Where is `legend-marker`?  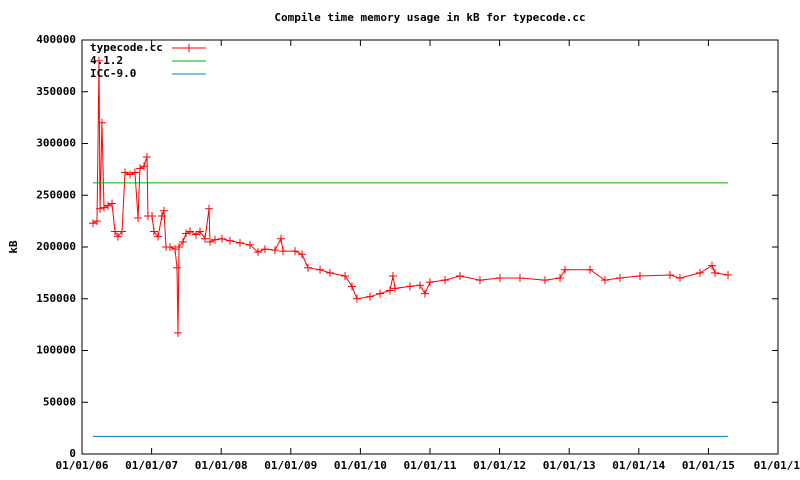 legend-marker is located at coordinates (189, 48).